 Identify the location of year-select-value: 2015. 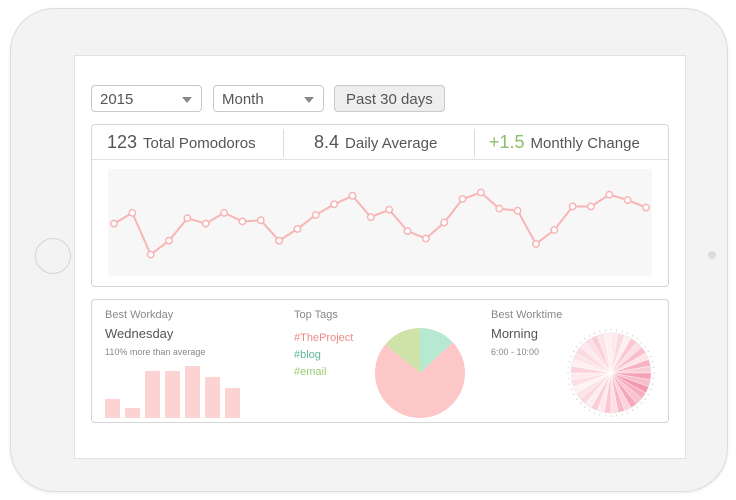
(117, 99).